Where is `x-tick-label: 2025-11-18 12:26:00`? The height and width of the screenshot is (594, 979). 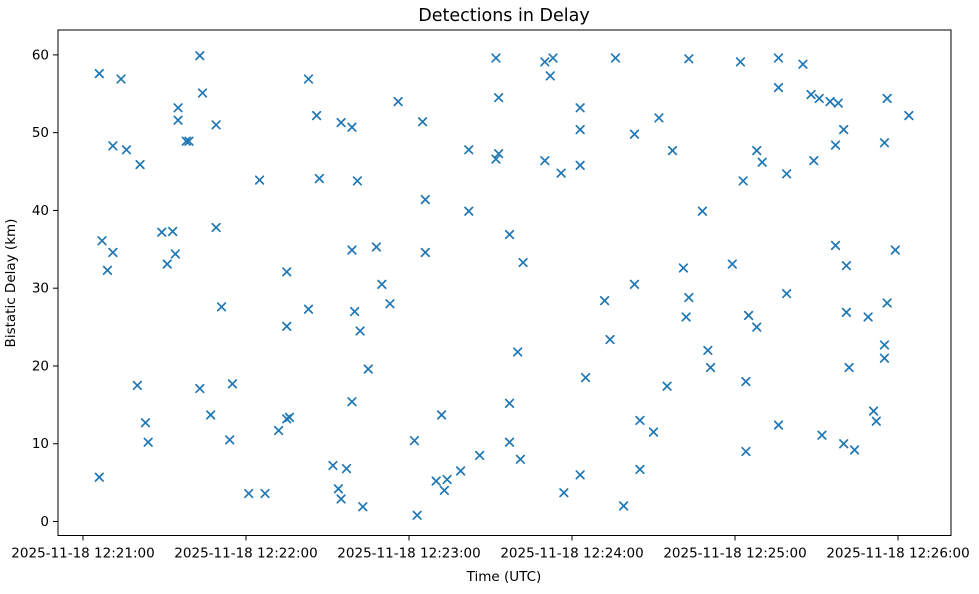 x-tick-label: 2025-11-18 12:26:00 is located at coordinates (897, 554).